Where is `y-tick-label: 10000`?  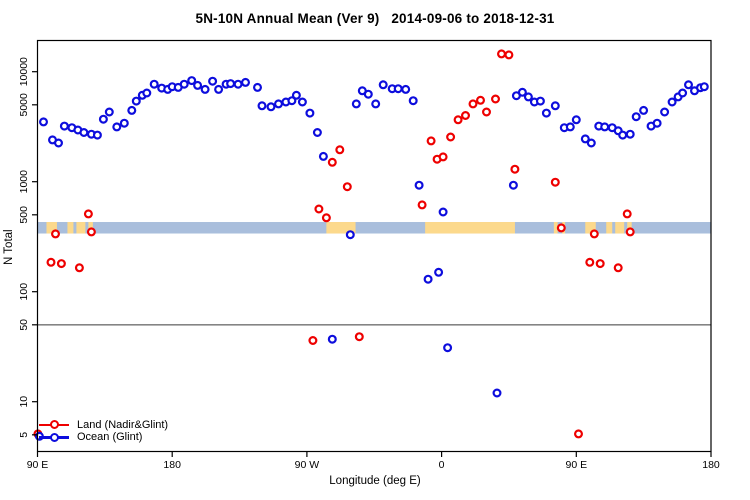
y-tick-label: 10000 is located at coordinates (24, 71).